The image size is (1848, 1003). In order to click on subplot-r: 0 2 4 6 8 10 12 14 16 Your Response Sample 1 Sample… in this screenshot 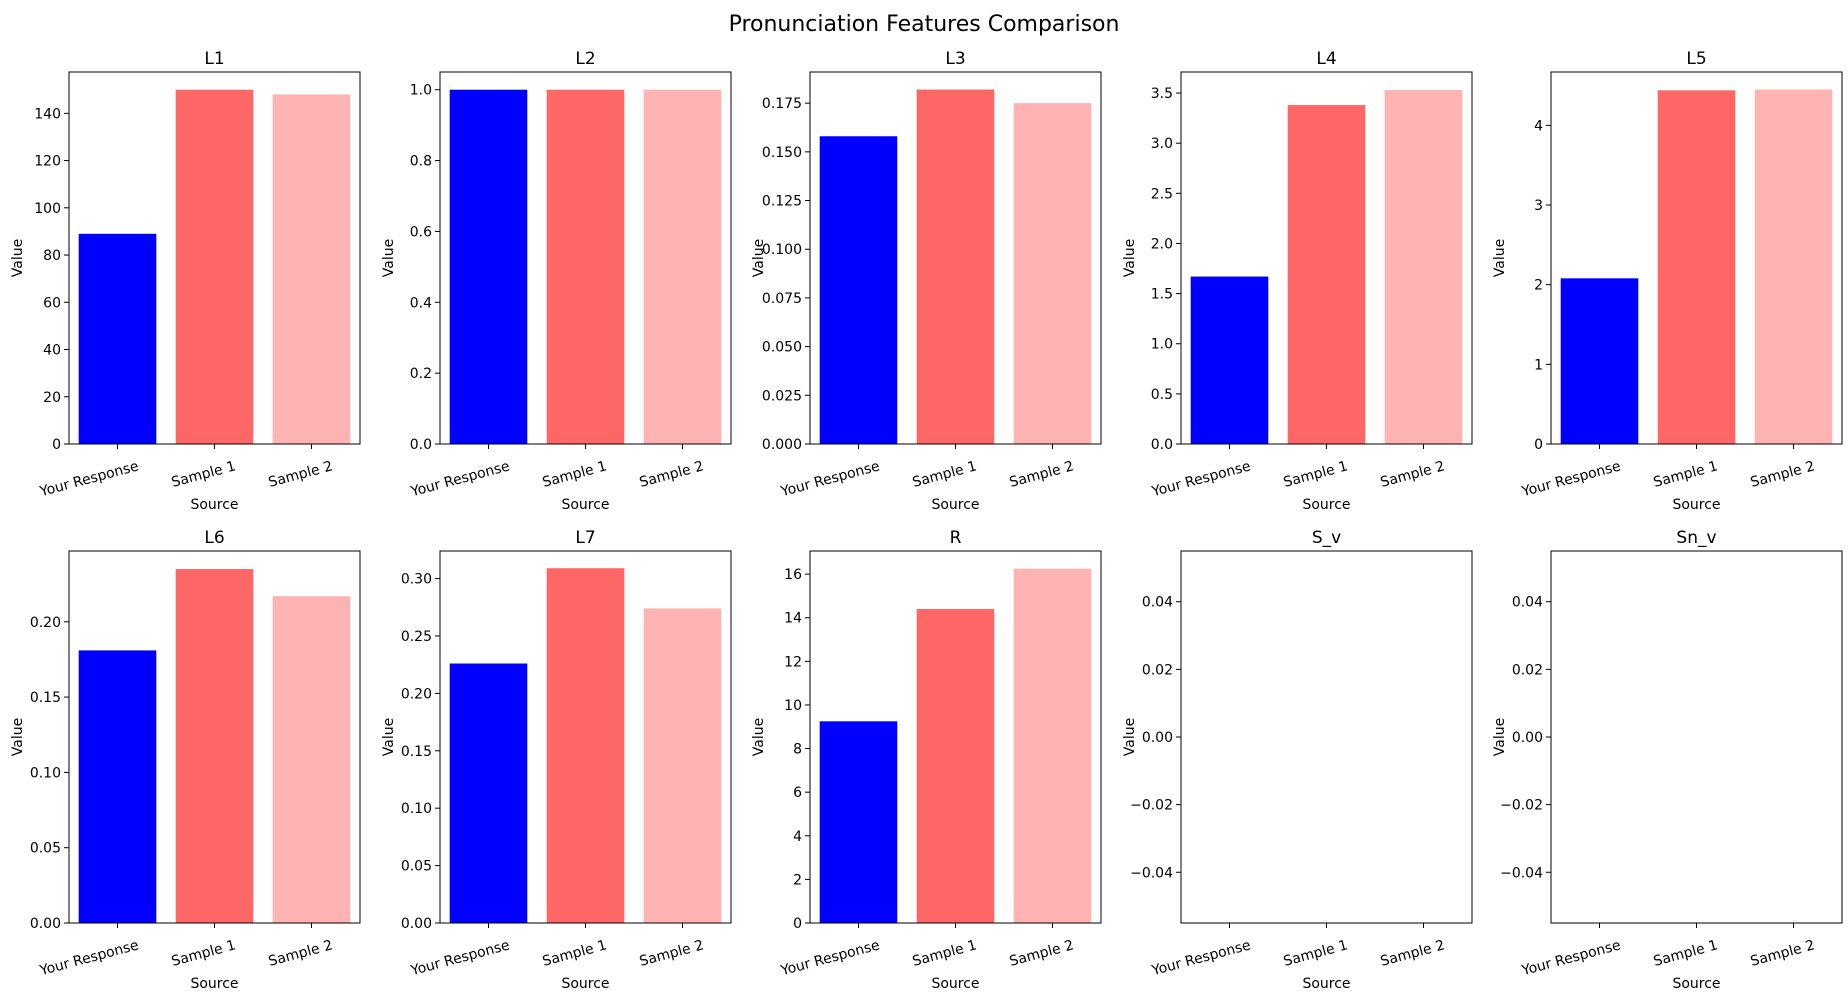, I will do `click(926, 760)`.